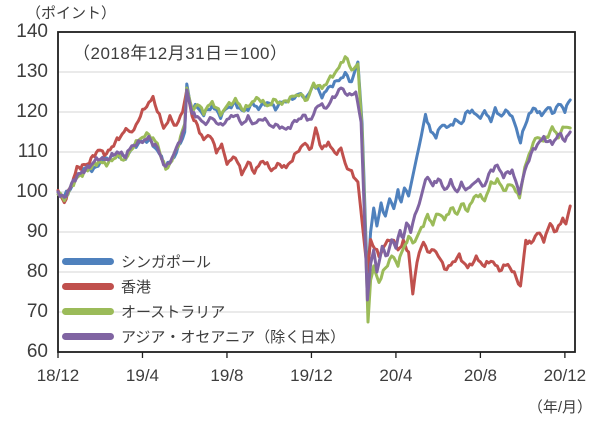 This screenshot has height=429, width=600. Describe the element at coordinates (71, 13) in the screenshot. I see `y-axis-unit-label: （ポイント）` at that location.